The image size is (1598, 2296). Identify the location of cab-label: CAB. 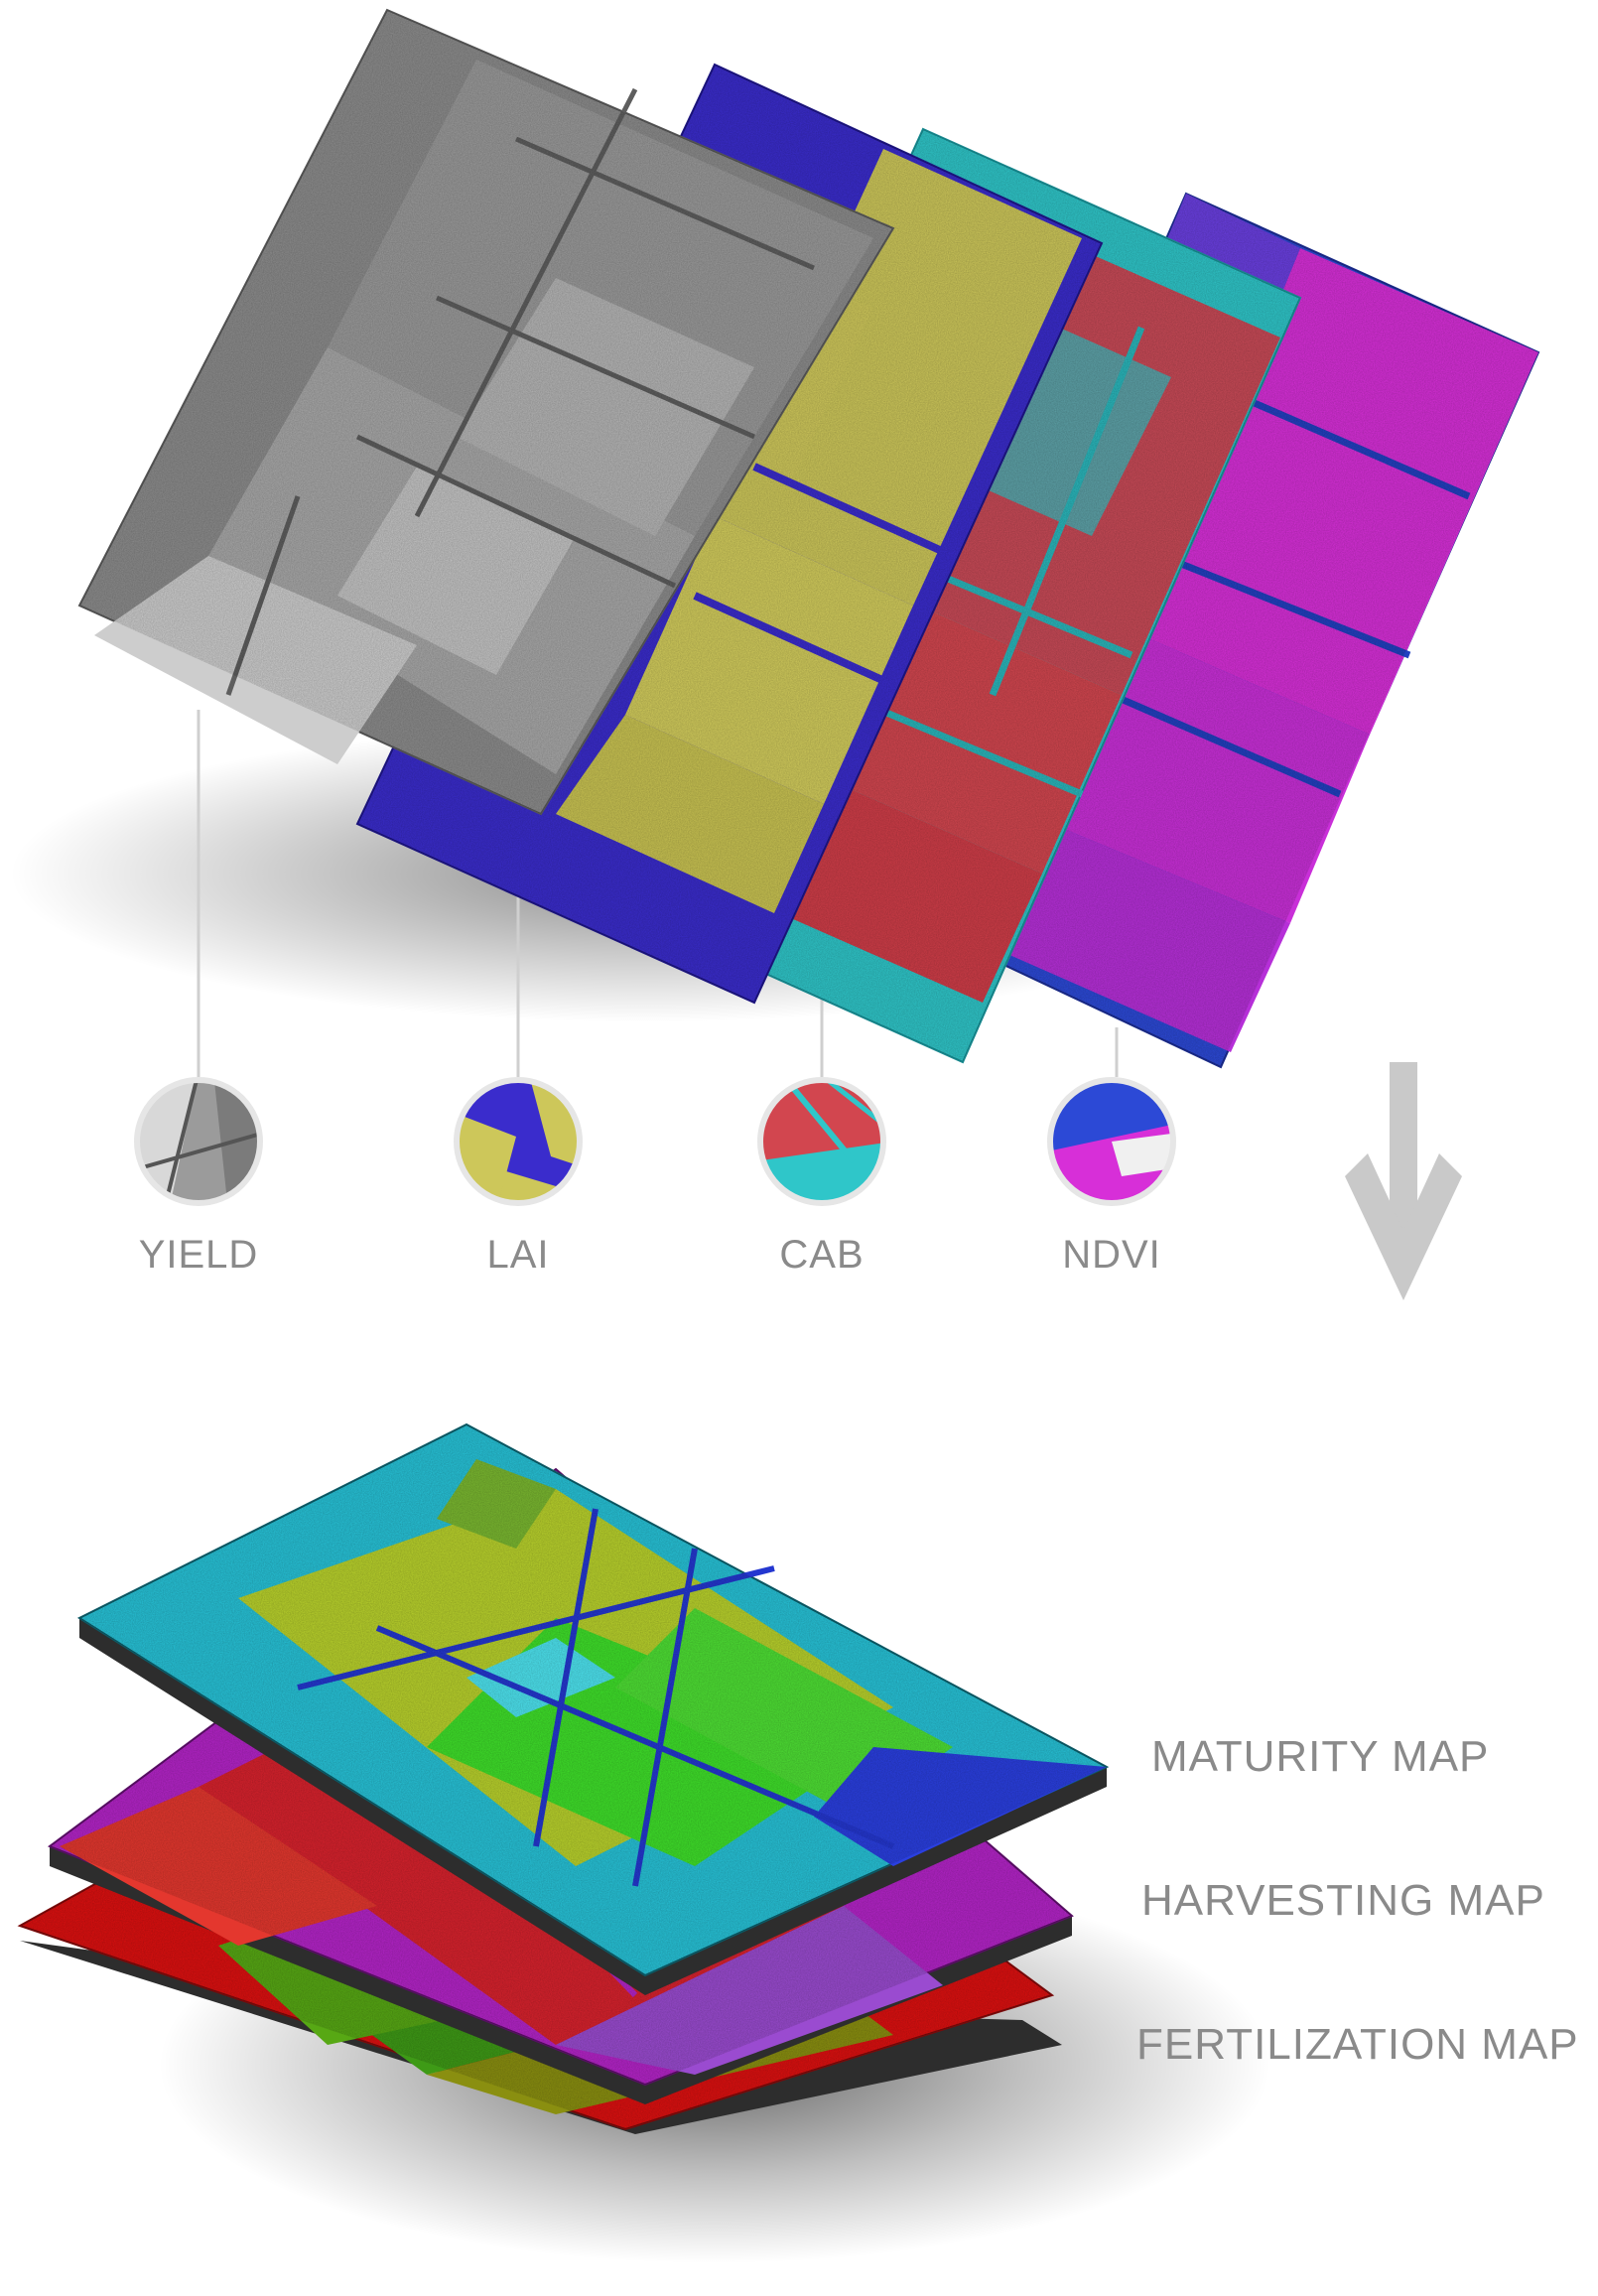
(822, 1255).